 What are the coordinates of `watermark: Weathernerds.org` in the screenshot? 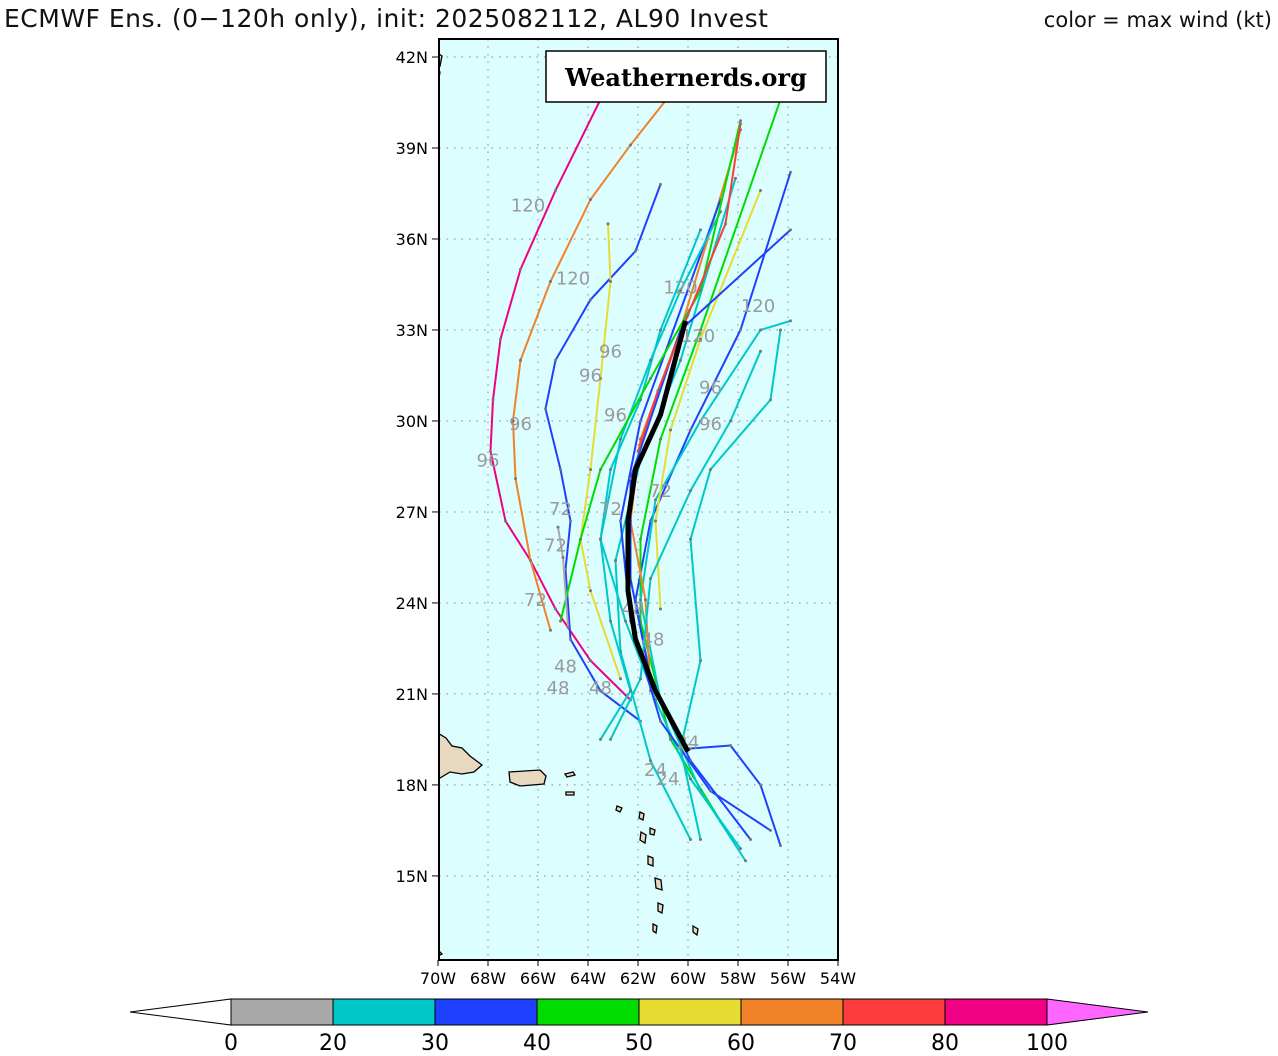 It's located at (686, 76).